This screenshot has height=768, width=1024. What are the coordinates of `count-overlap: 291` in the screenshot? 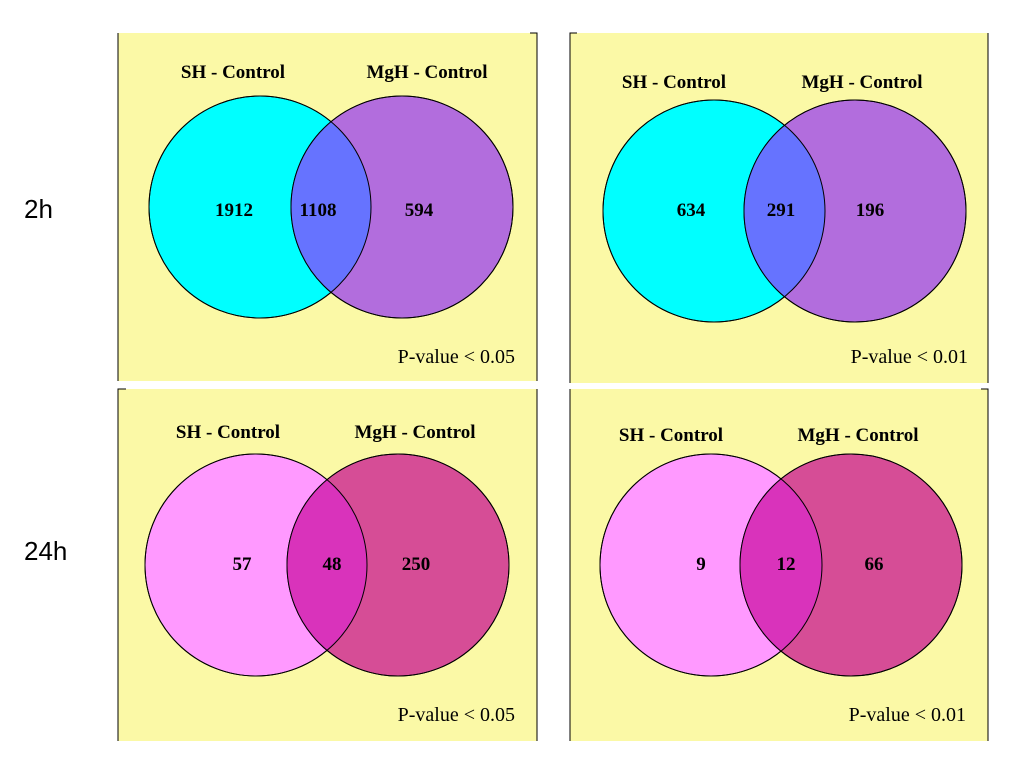 It's located at (781, 210).